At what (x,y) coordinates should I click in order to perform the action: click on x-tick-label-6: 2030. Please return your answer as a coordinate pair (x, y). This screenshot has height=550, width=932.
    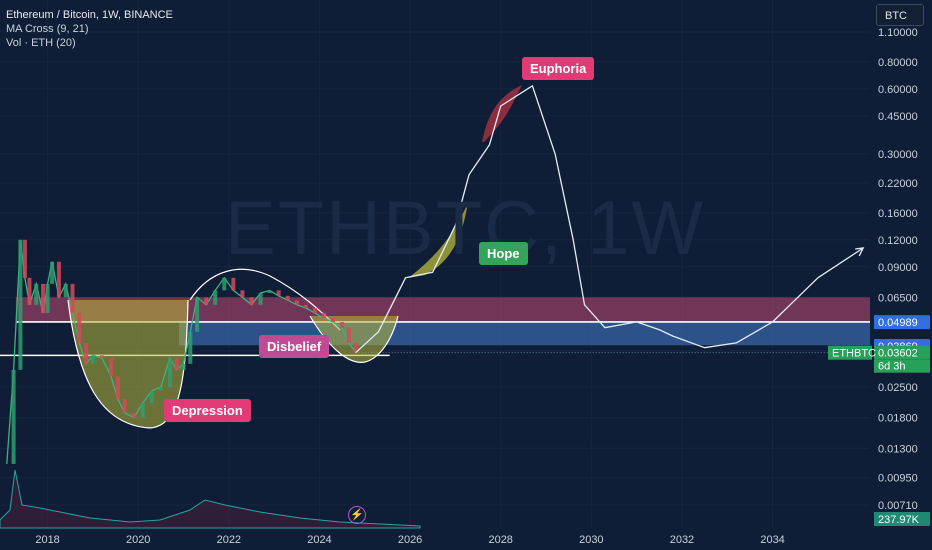
    Looking at the image, I should click on (591, 540).